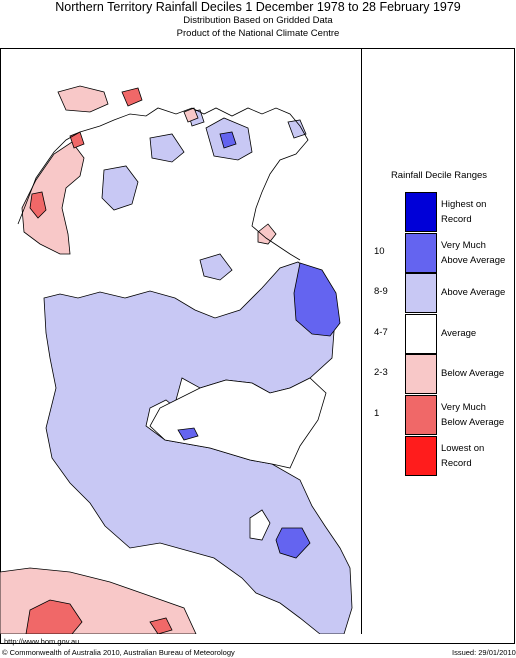 The width and height of the screenshot is (516, 658). I want to click on legend-title: Rainfall Decile Ranges, so click(439, 175).